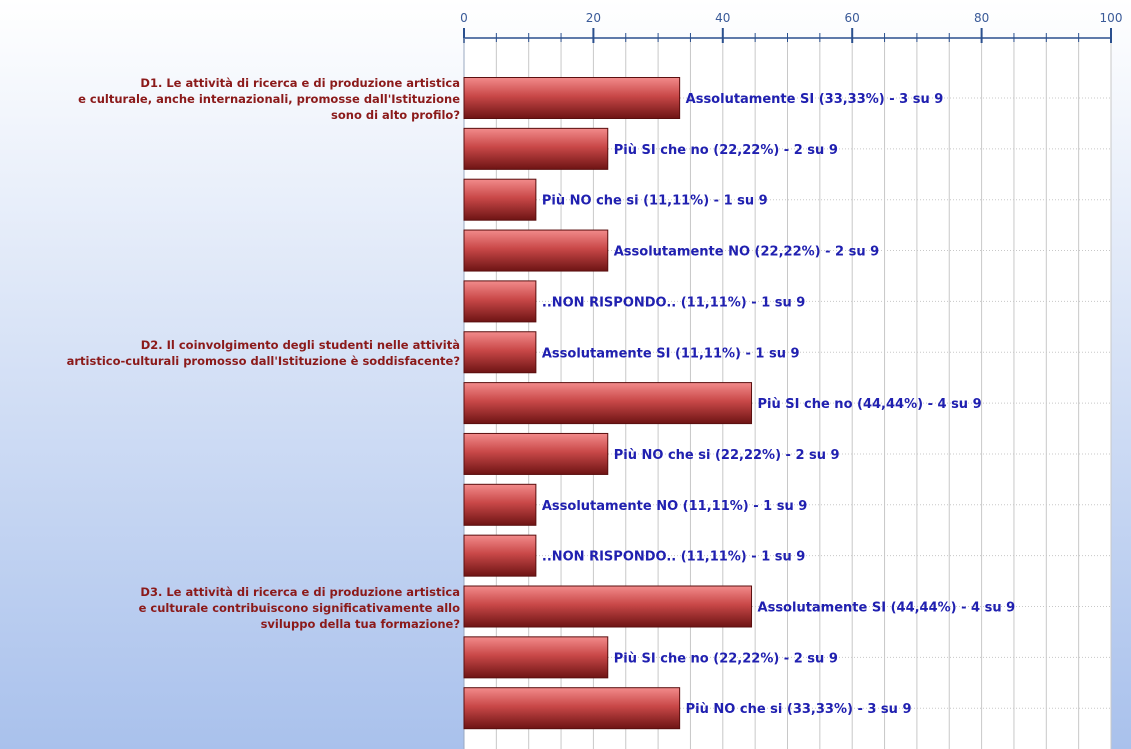 This screenshot has width=1131, height=749. What do you see at coordinates (815, 99) in the screenshot?
I see `bar-value-label: Assolutamente SI (33,33%) - 3 su 9` at bounding box center [815, 99].